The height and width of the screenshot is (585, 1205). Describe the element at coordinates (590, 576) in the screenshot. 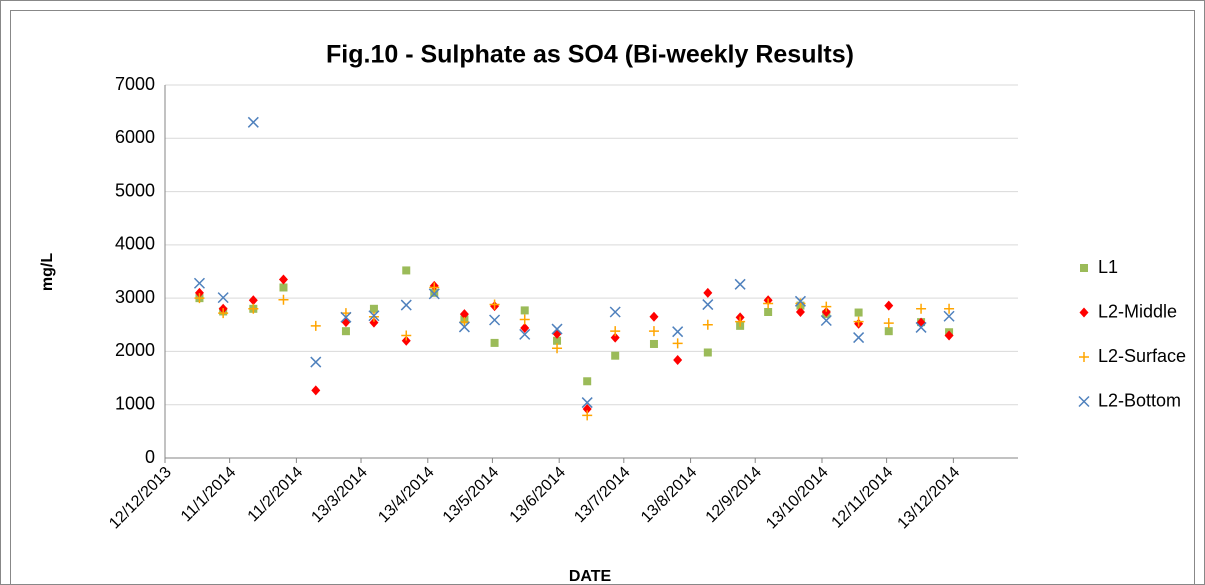

I see `x-axis-label: DATE` at that location.